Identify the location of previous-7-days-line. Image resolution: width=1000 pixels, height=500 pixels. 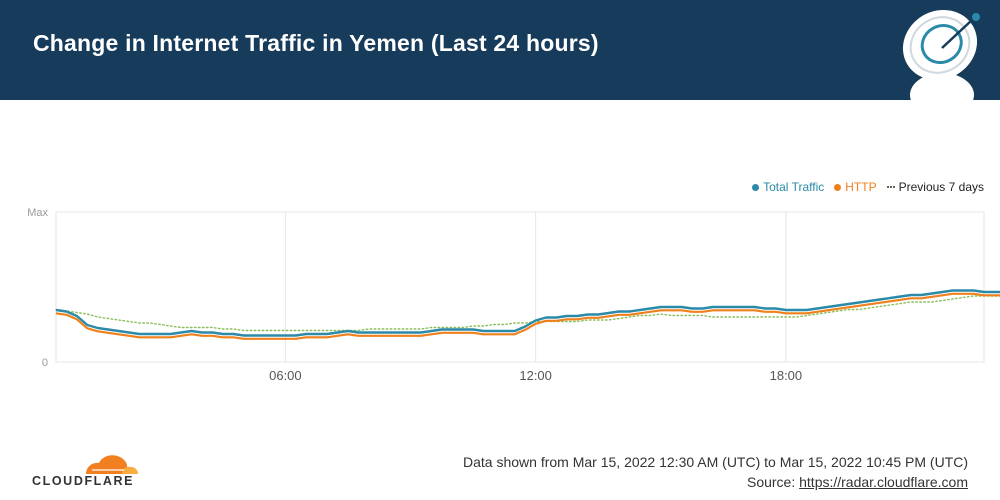
(527, 313).